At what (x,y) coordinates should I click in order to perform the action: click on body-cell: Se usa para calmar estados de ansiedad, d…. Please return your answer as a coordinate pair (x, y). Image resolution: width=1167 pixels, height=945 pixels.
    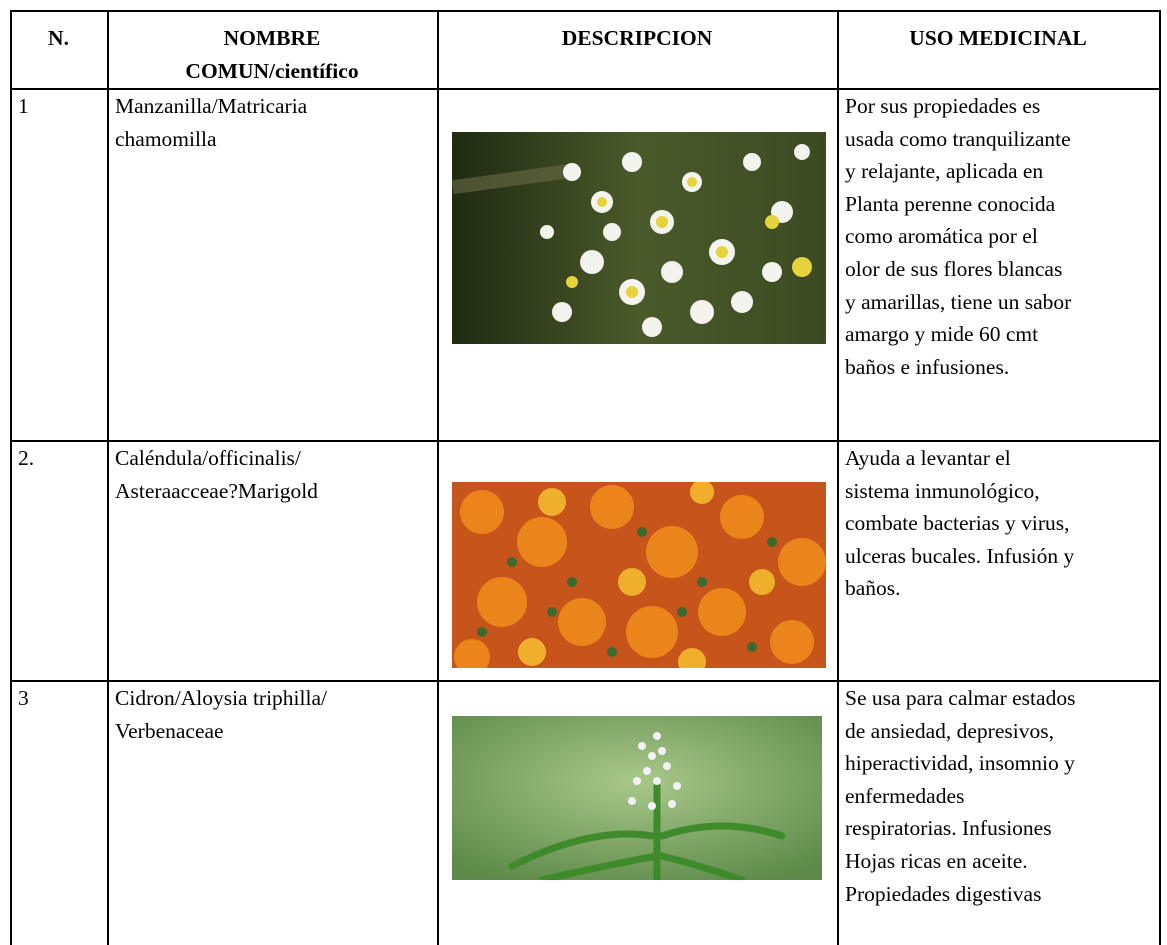
    Looking at the image, I should click on (998, 795).